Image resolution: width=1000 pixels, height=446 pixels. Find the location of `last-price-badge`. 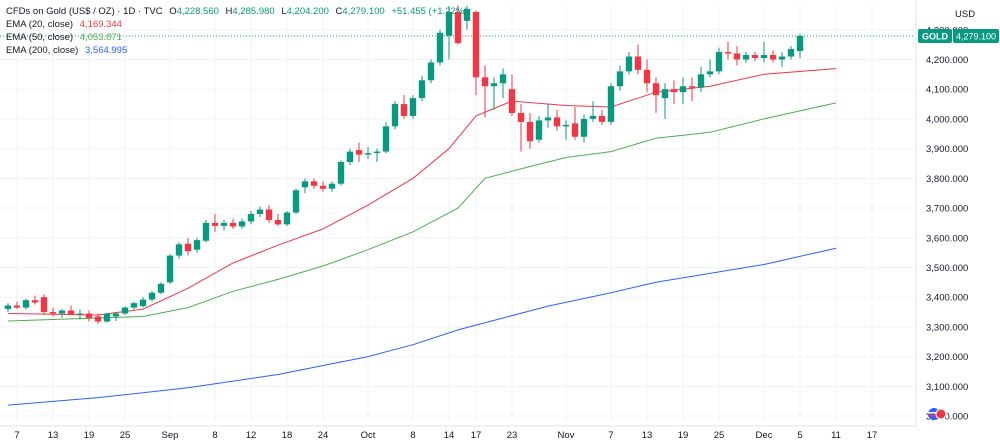

last-price-badge is located at coordinates (976, 35).